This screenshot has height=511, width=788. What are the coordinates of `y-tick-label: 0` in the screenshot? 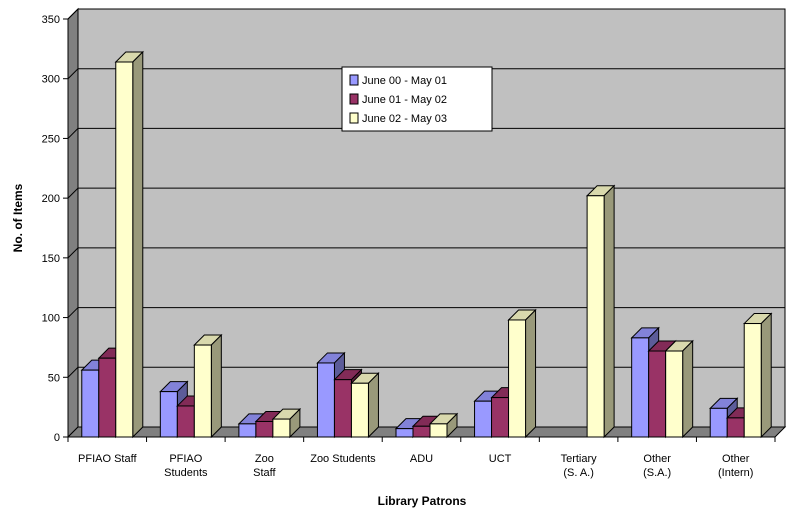 It's located at (57, 438).